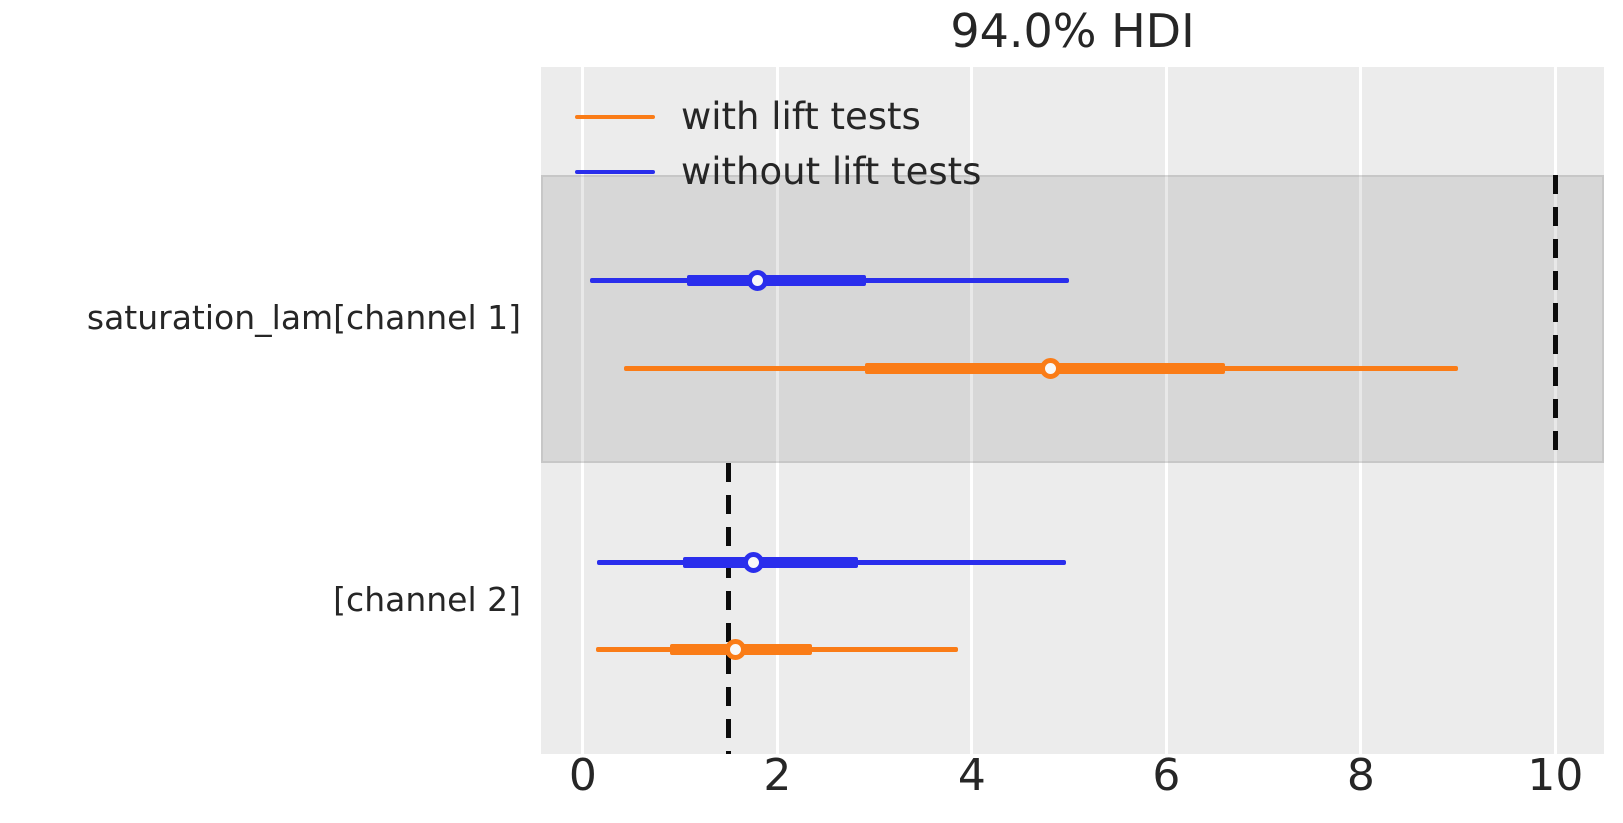 This screenshot has height=823, width=1623. What do you see at coordinates (1072, 31) in the screenshot?
I see `chart-title: 94.0% HDI` at bounding box center [1072, 31].